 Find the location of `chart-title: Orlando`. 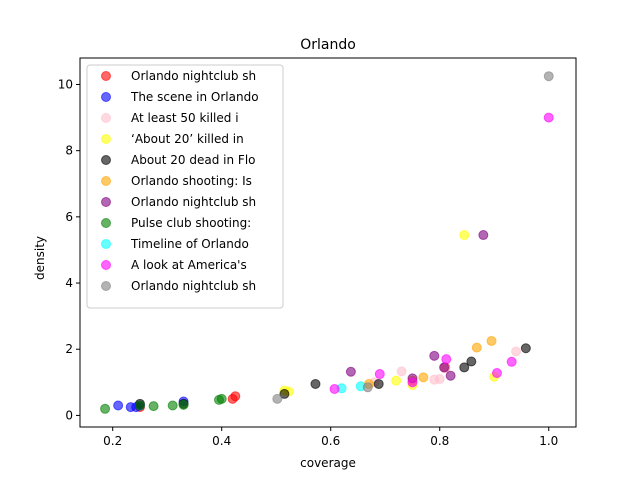

chart-title: Orlando is located at coordinates (328, 45).